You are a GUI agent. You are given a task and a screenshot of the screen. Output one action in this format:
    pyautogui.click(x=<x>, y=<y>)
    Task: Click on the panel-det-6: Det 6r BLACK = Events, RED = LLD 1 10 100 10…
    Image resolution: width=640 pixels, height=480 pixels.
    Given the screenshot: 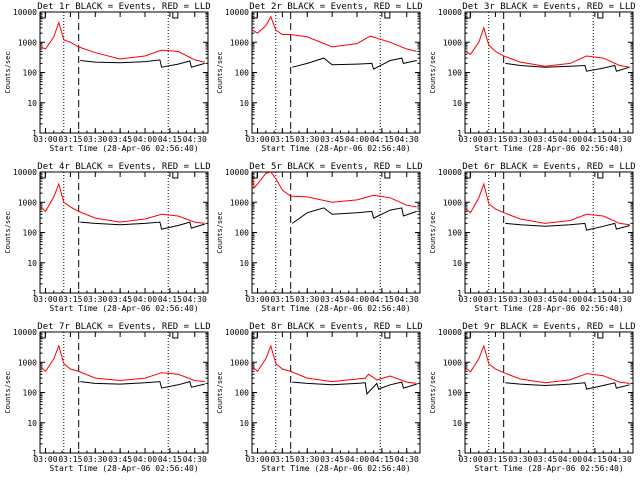 What is the action you would take?
    pyautogui.click(x=532, y=237)
    